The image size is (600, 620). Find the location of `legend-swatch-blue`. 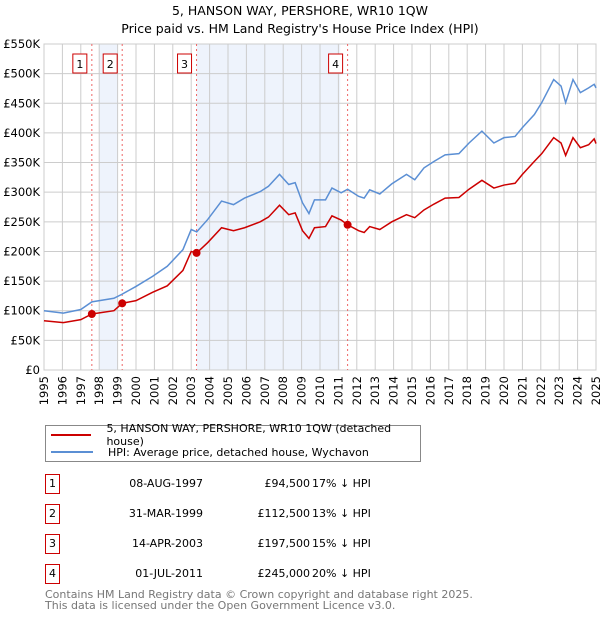

legend-swatch-blue is located at coordinates (72, 452).